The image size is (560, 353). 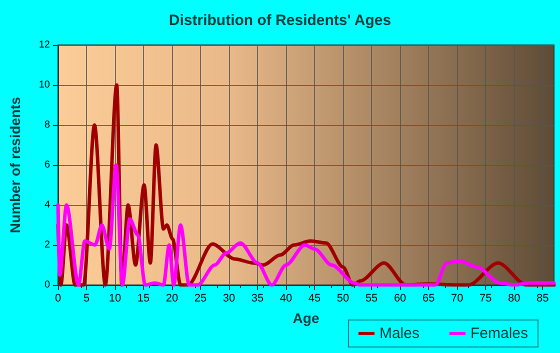 I want to click on y-tick-label: 0, so click(x=47, y=285).